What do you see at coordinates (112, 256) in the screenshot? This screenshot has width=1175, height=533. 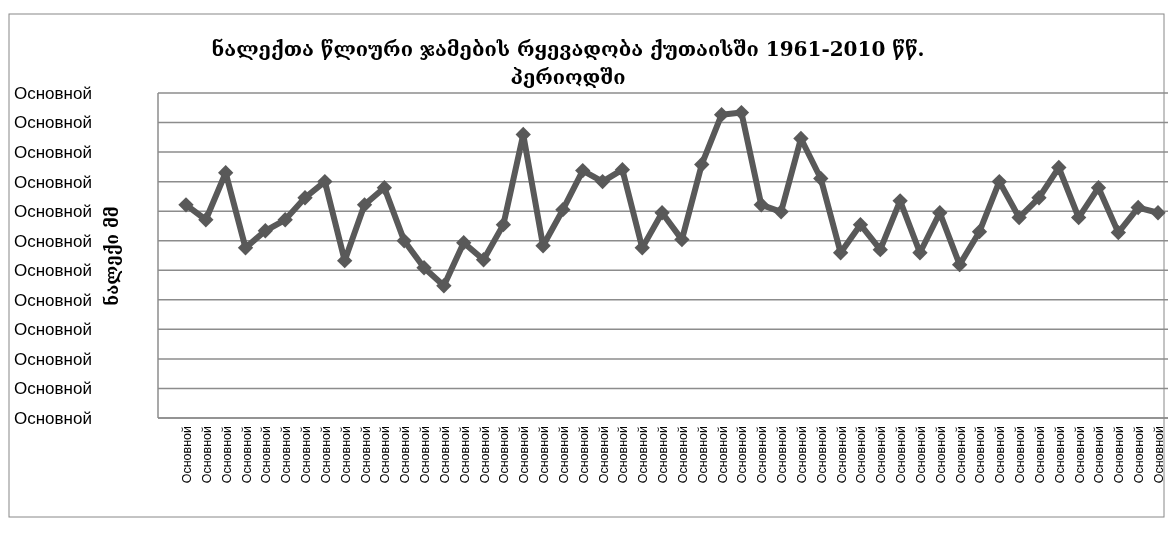 I see `y-axis-title: ნალექი მმ` at bounding box center [112, 256].